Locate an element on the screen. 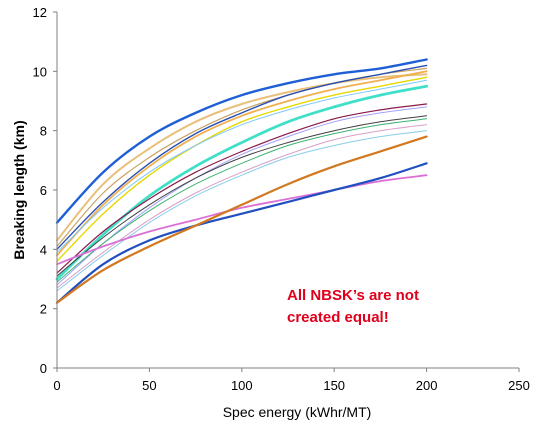 The height and width of the screenshot is (426, 540). x-tick-label: 0 is located at coordinates (56, 385).